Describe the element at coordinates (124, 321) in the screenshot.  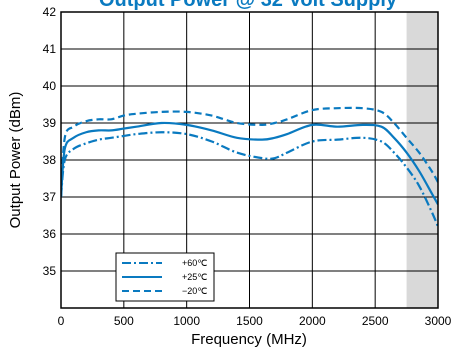
I see `x-tick-label: 500` at that location.